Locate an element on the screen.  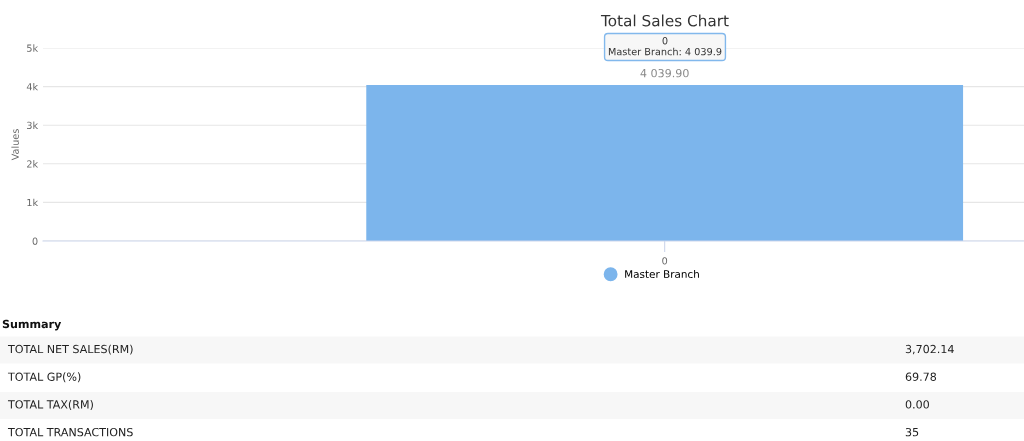
text: TOTAL TAX(RM) is located at coordinates (50, 405).